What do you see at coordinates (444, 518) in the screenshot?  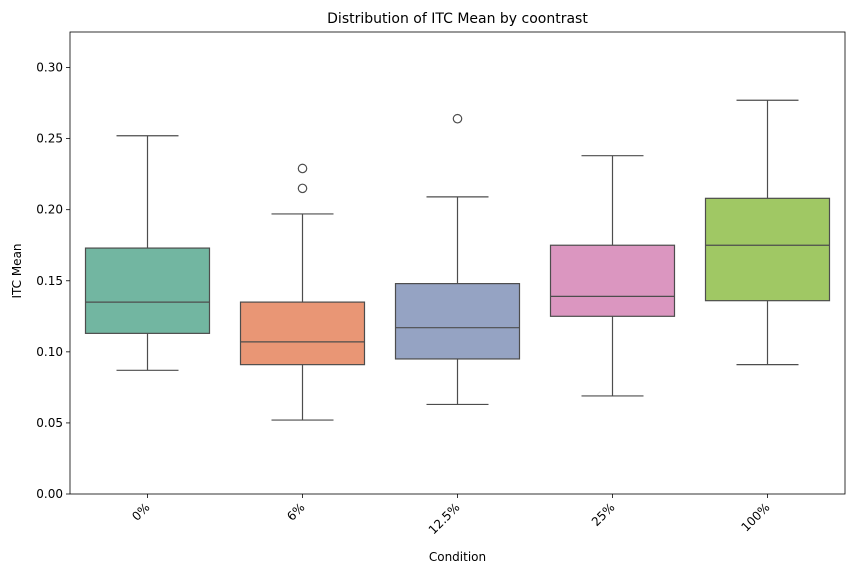 I see `x-tick-label: 12.5%` at bounding box center [444, 518].